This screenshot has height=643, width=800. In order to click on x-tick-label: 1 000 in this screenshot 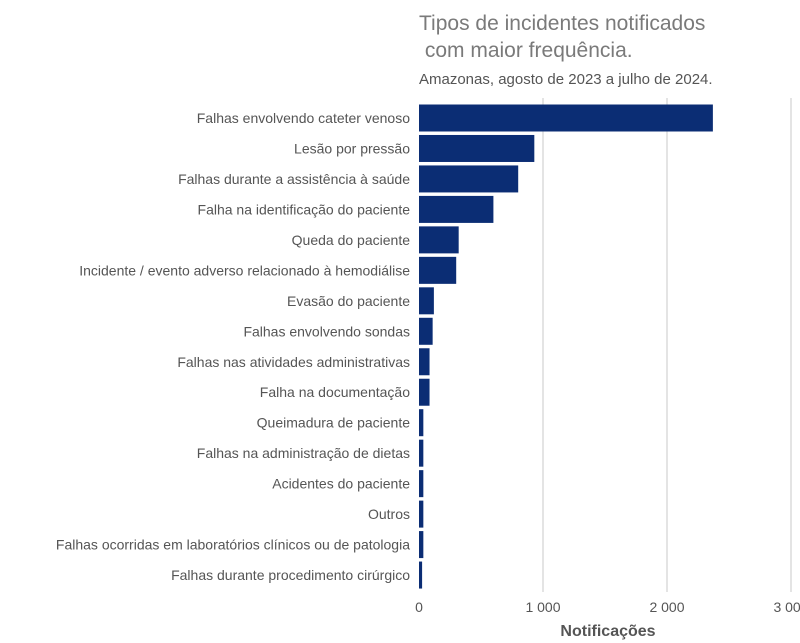, I will do `click(542, 607)`.